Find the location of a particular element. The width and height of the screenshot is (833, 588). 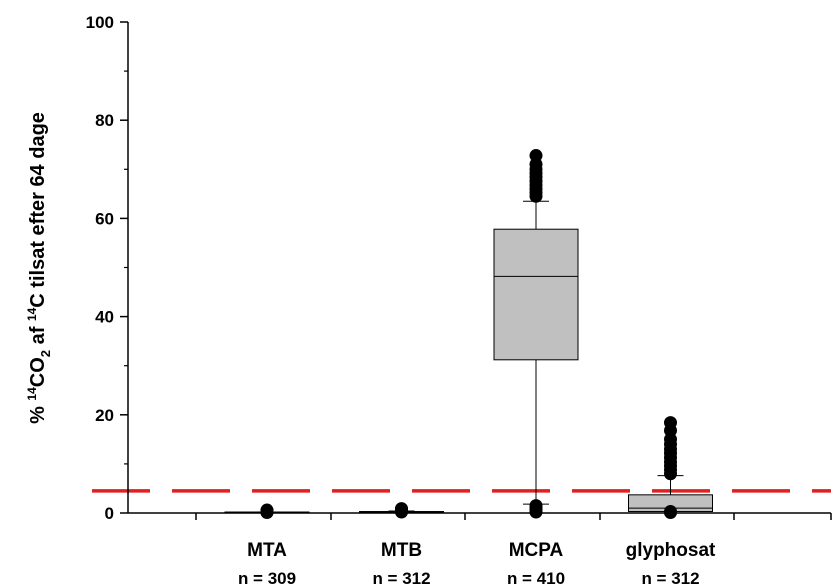

box-group-mtb: MTB n = 312 is located at coordinates (401, 545).